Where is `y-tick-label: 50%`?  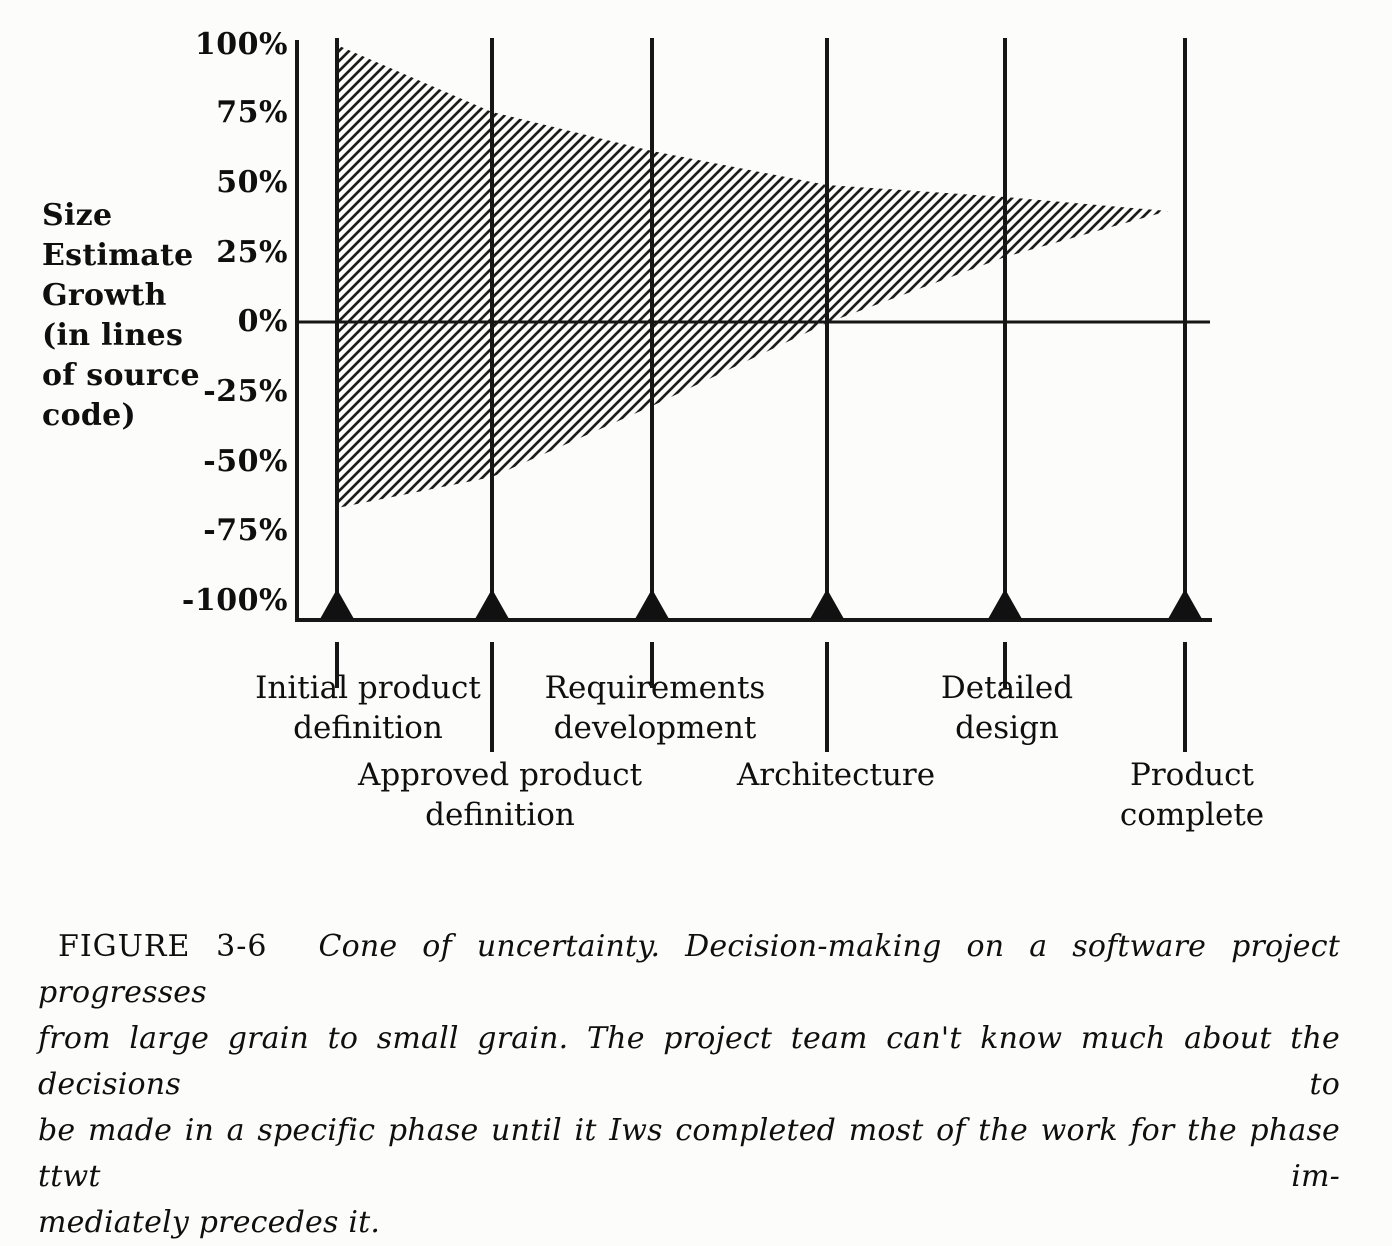 y-tick-label: 50% is located at coordinates (252, 182).